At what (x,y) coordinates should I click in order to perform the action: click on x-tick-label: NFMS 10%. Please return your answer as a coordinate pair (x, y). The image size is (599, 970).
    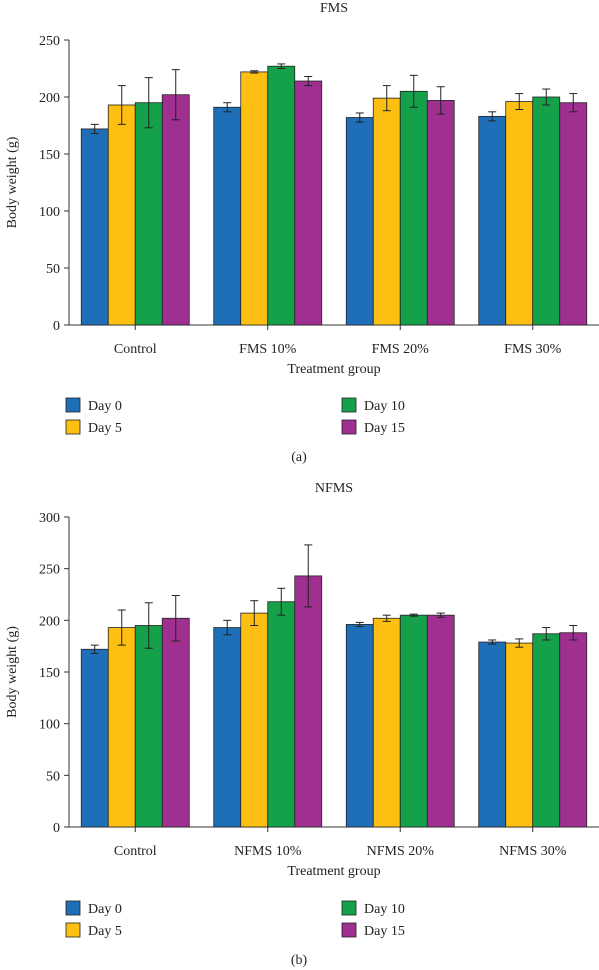
    Looking at the image, I should click on (268, 851).